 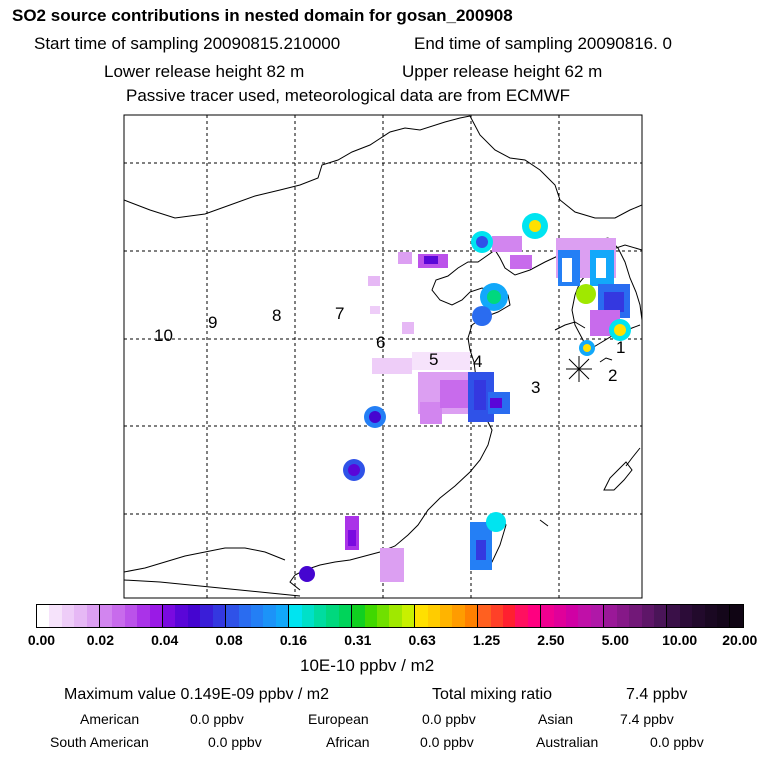 I want to click on south-american-value: 0.0 ppbv, so click(x=235, y=742).